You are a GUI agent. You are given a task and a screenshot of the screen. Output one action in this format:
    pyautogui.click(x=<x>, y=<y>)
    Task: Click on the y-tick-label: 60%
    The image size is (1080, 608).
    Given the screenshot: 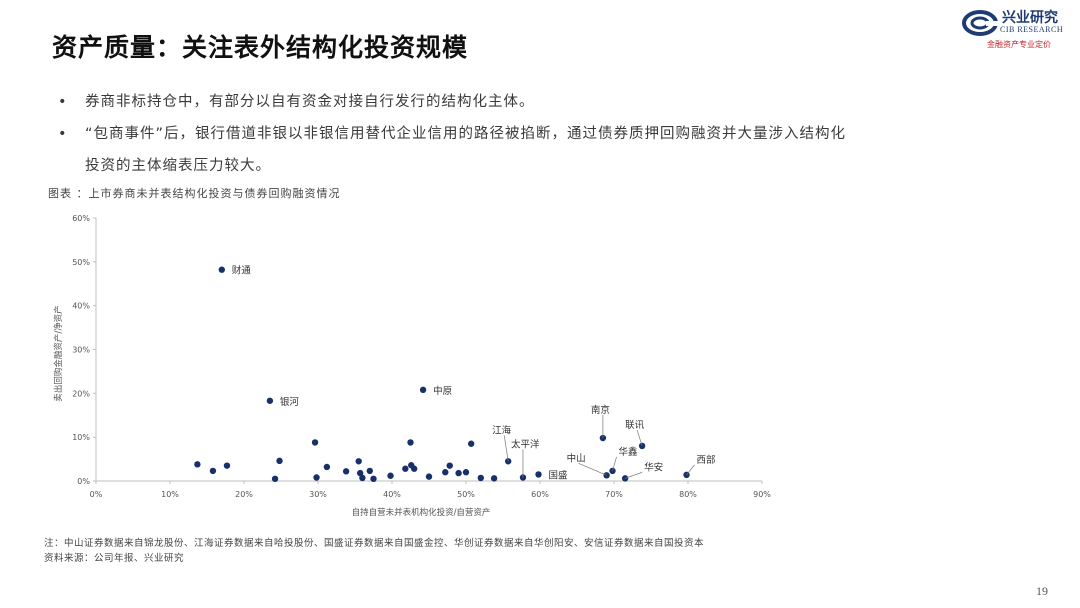 What is the action you would take?
    pyautogui.click(x=81, y=218)
    